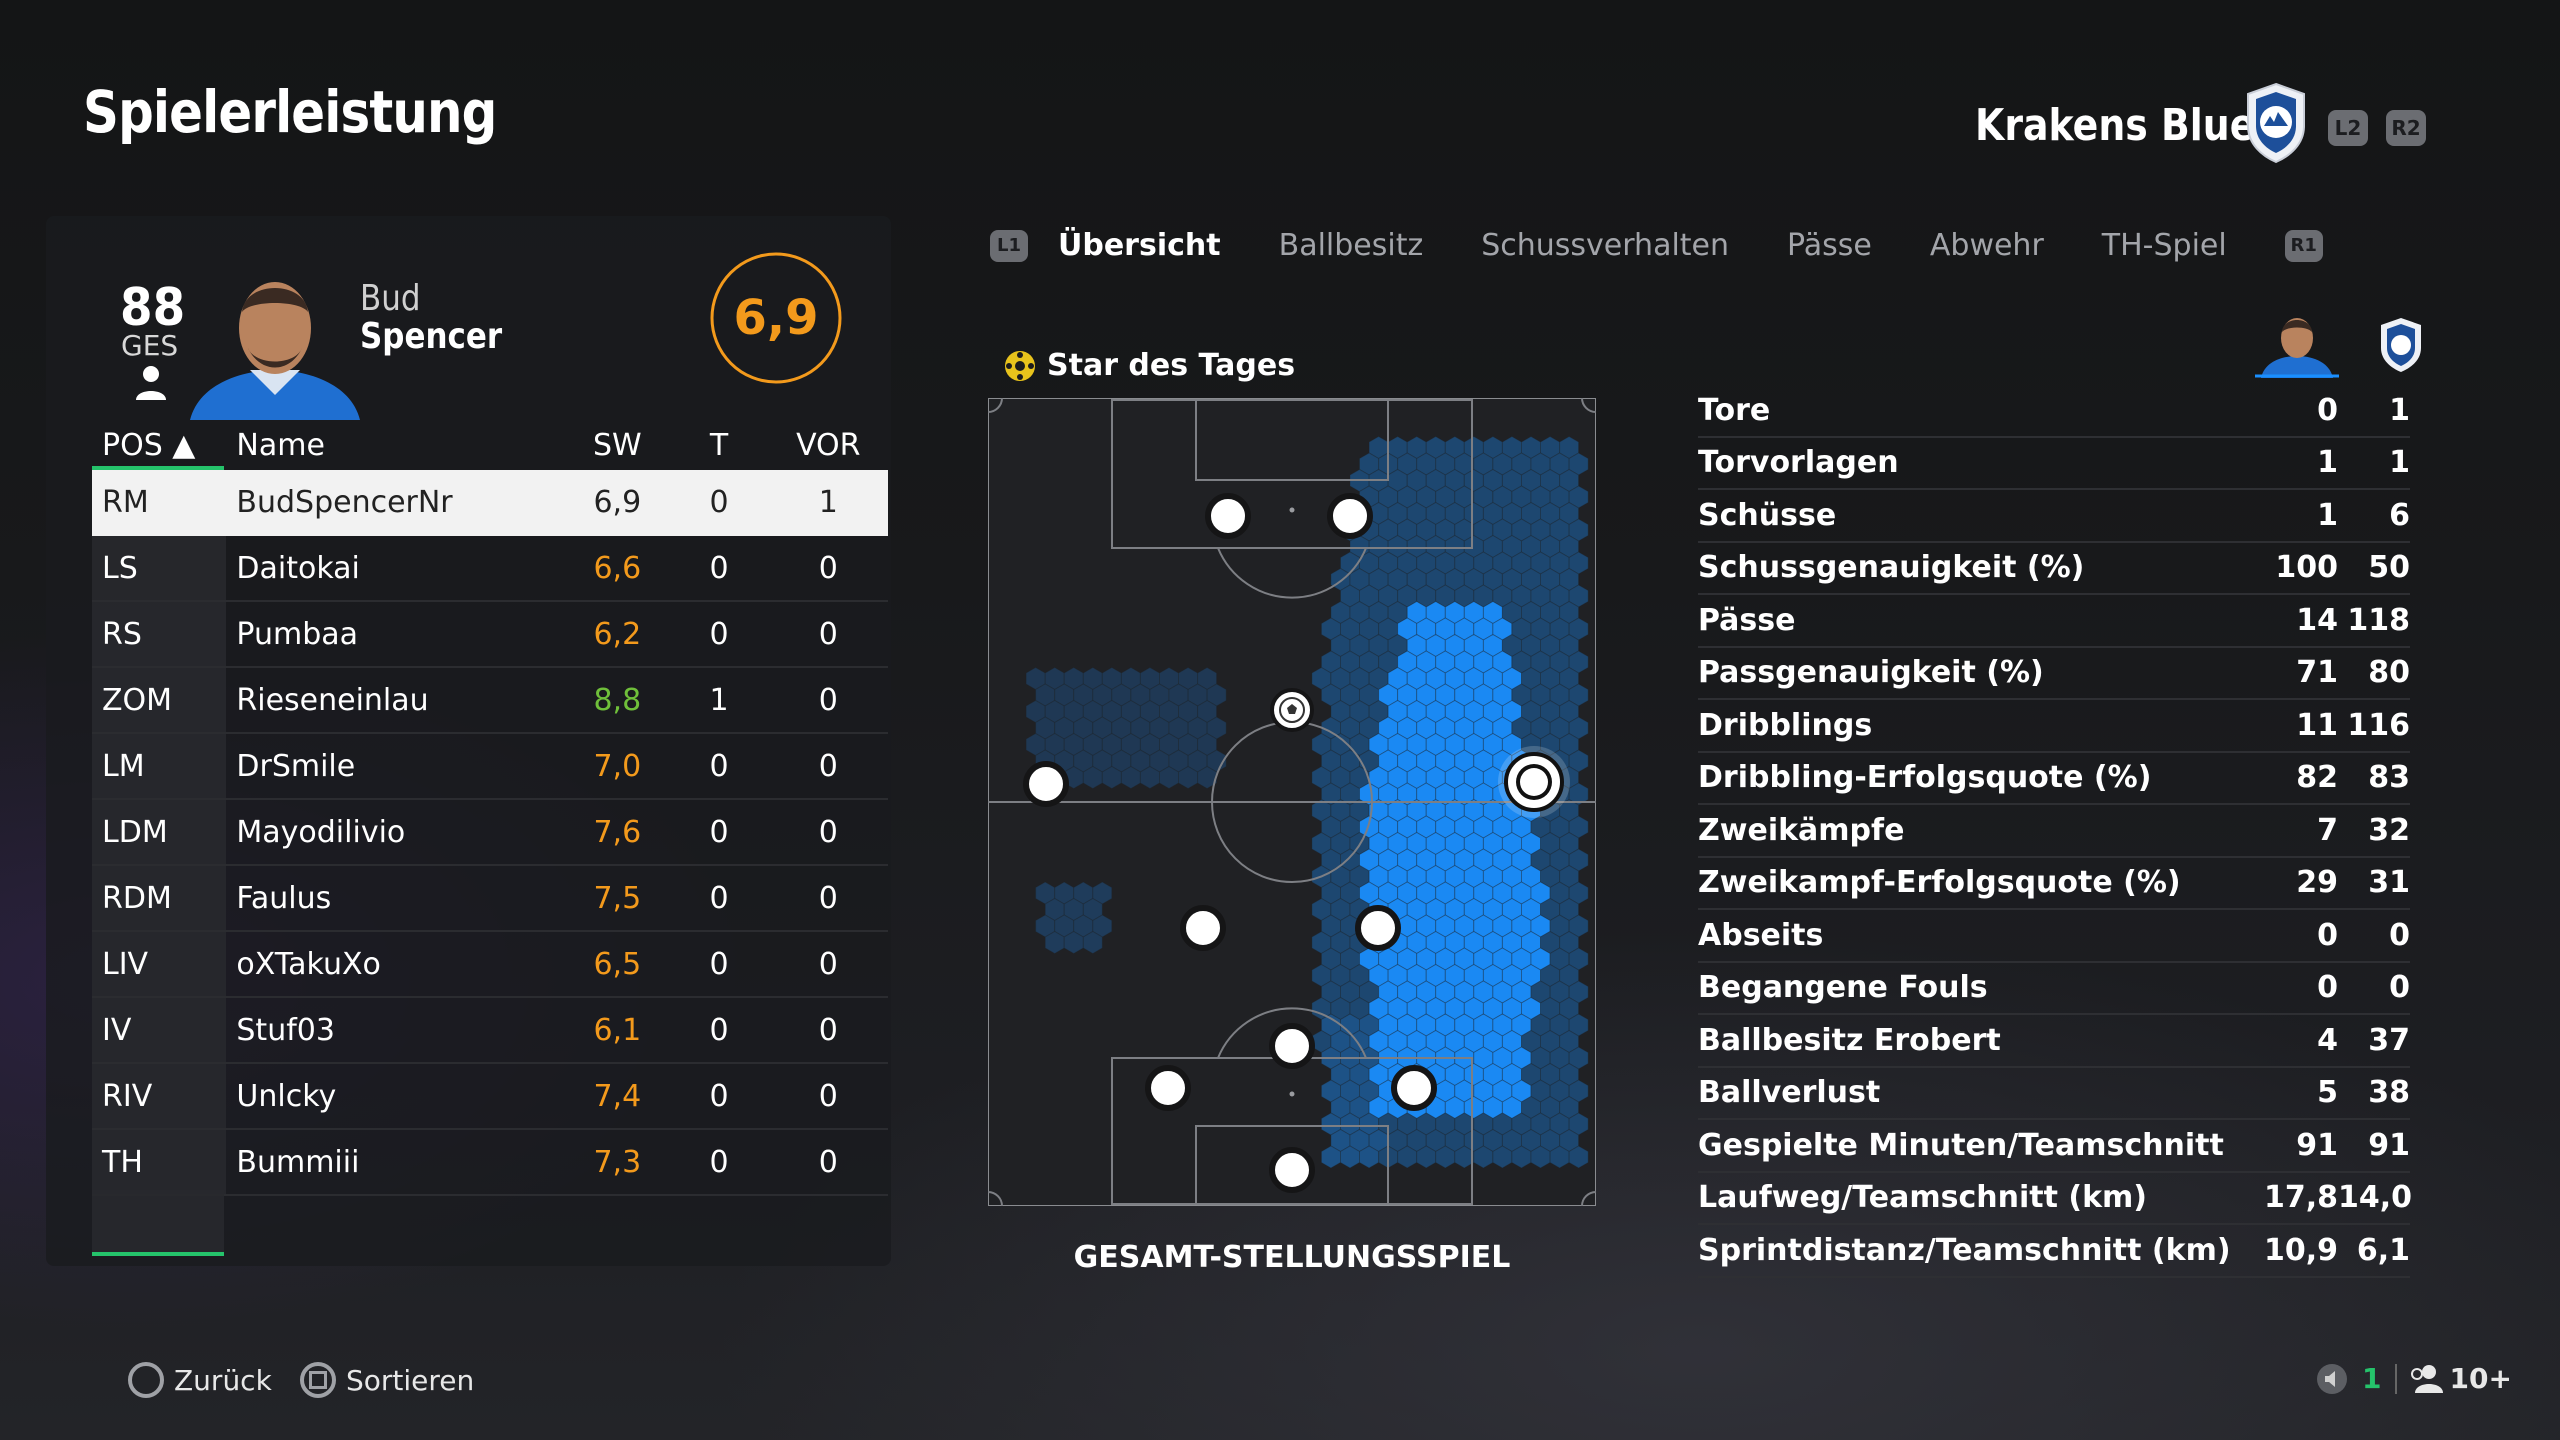 The width and height of the screenshot is (2560, 1440). I want to click on tab-paesse: Pässe, so click(1829, 245).